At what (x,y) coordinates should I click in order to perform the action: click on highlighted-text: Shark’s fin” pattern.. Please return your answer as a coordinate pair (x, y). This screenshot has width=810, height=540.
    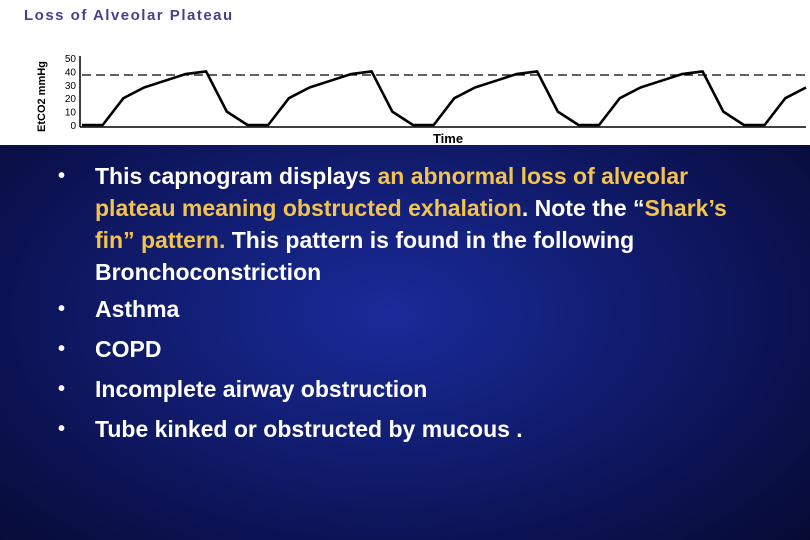
    Looking at the image, I should click on (411, 224).